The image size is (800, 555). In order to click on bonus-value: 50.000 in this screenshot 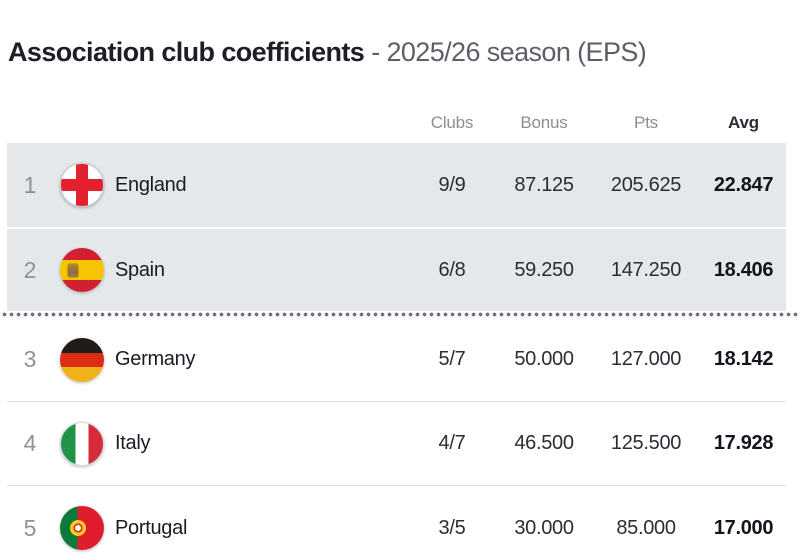, I will do `click(544, 359)`.